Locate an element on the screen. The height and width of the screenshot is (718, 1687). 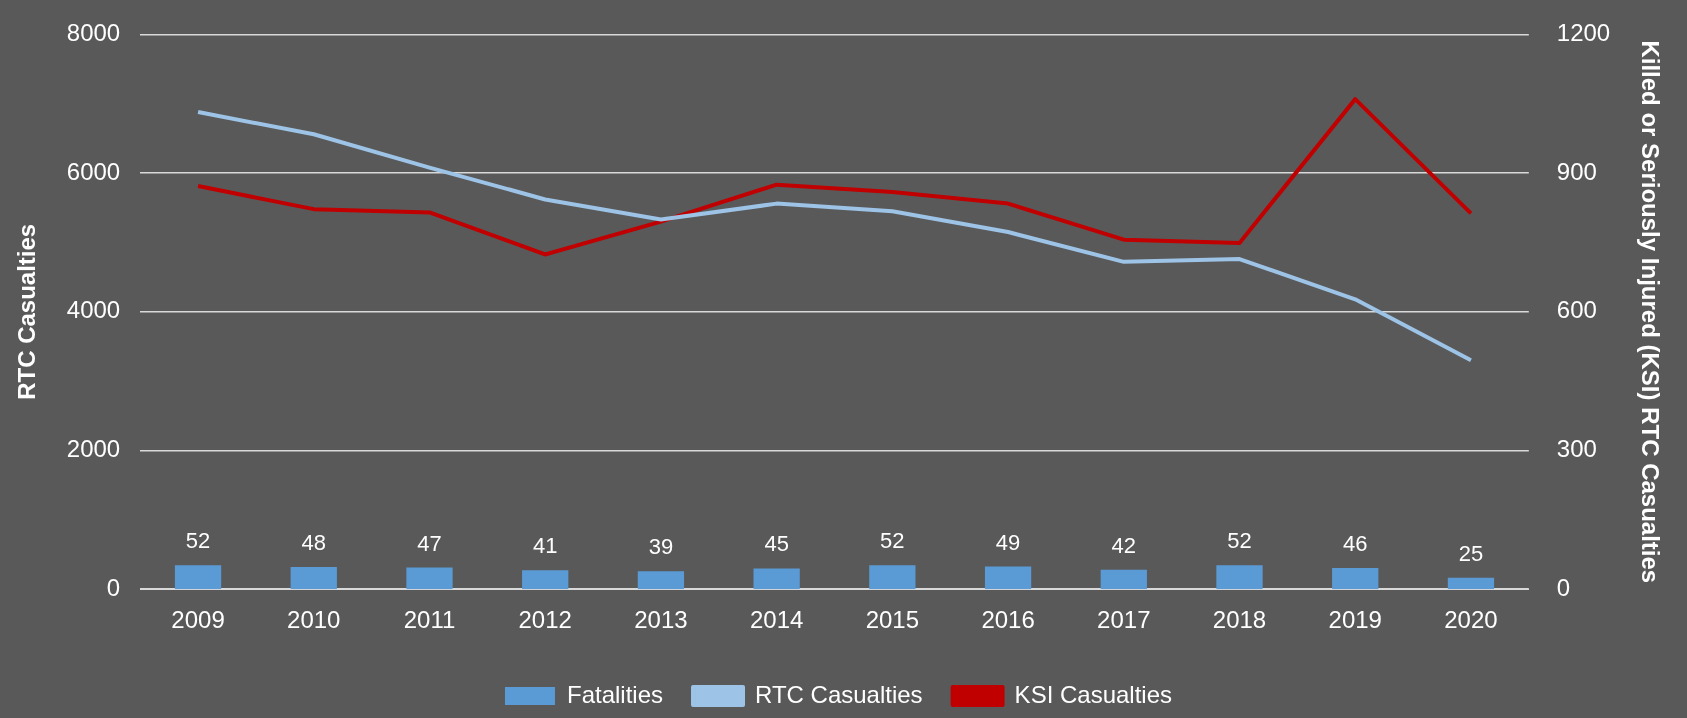
data-label: 39 is located at coordinates (661, 547).